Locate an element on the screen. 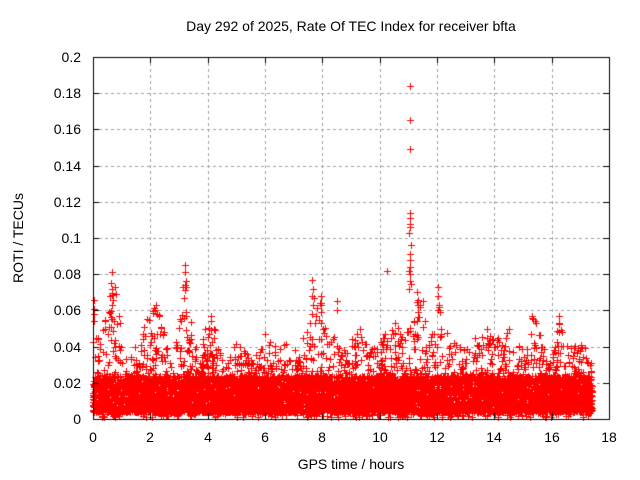 This screenshot has height=480, width=640. y-tick-label: 0.08 is located at coordinates (67, 274).